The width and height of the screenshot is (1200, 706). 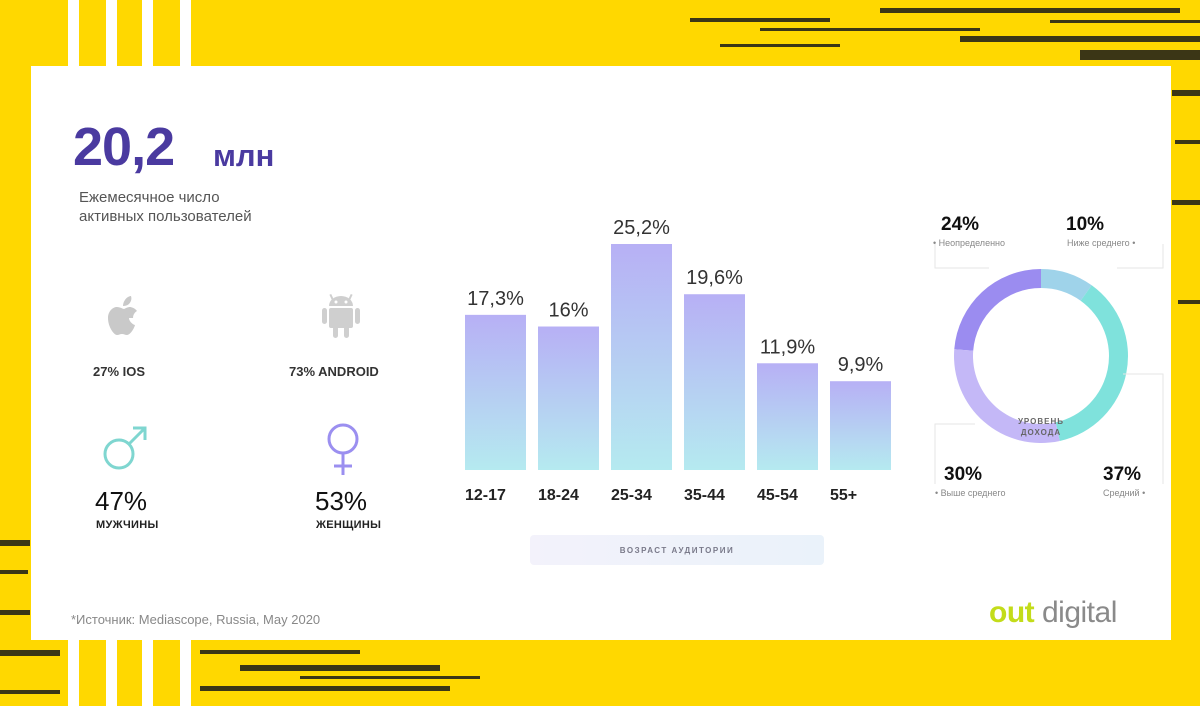 I want to click on age-category-label: 35-44, so click(x=704, y=495).